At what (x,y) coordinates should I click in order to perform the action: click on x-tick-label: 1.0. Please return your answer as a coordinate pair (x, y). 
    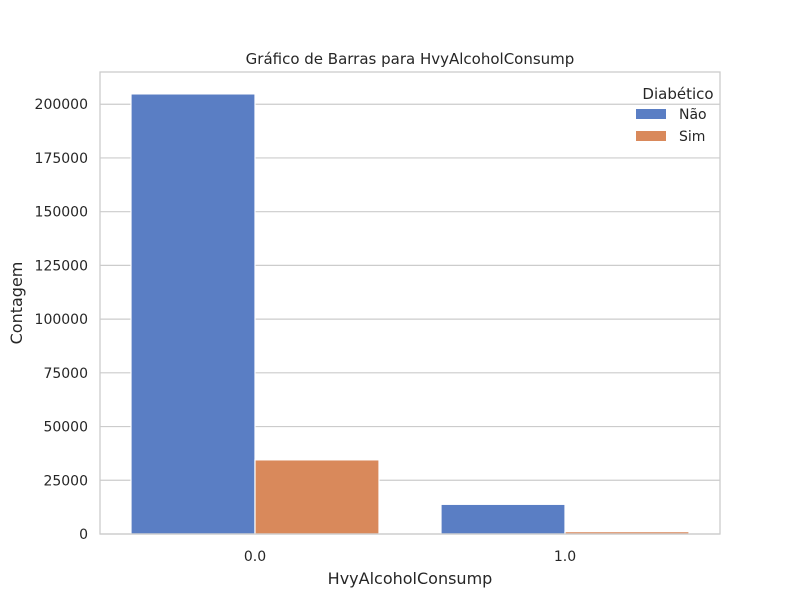
    Looking at the image, I should click on (565, 557).